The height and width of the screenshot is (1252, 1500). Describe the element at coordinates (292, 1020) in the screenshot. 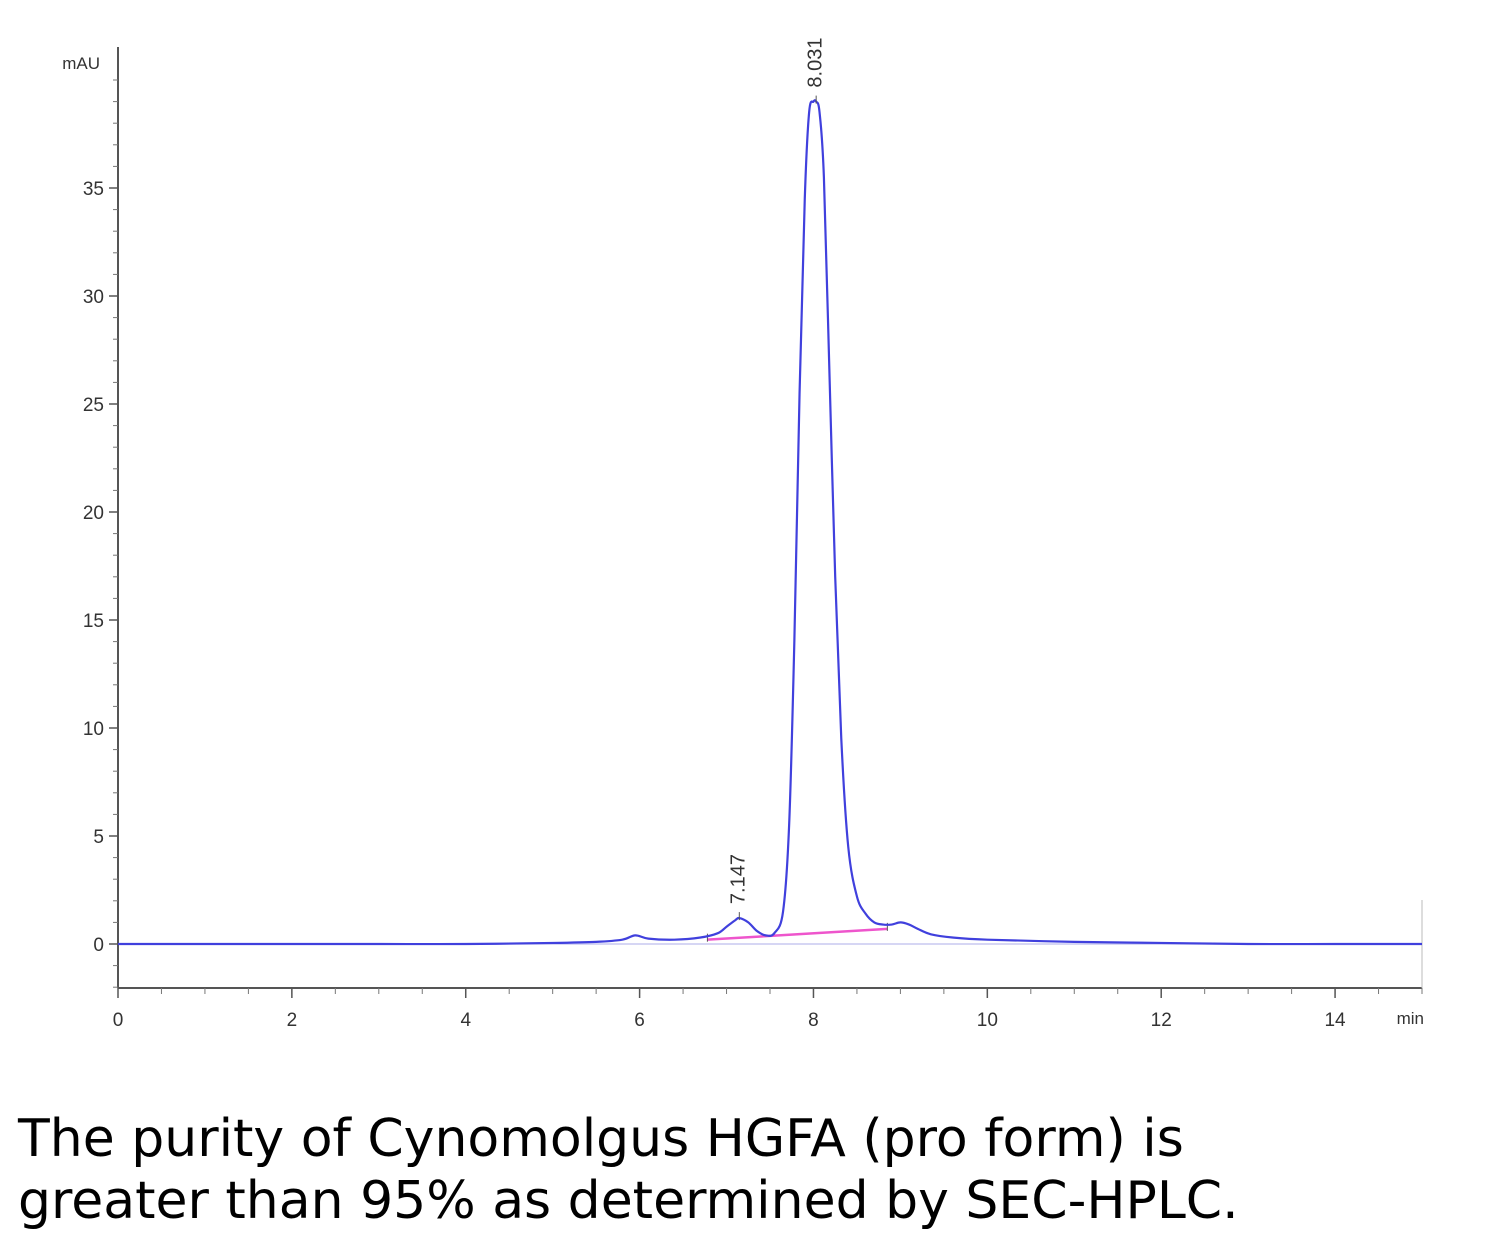

I see `x-tick-label: 2` at that location.